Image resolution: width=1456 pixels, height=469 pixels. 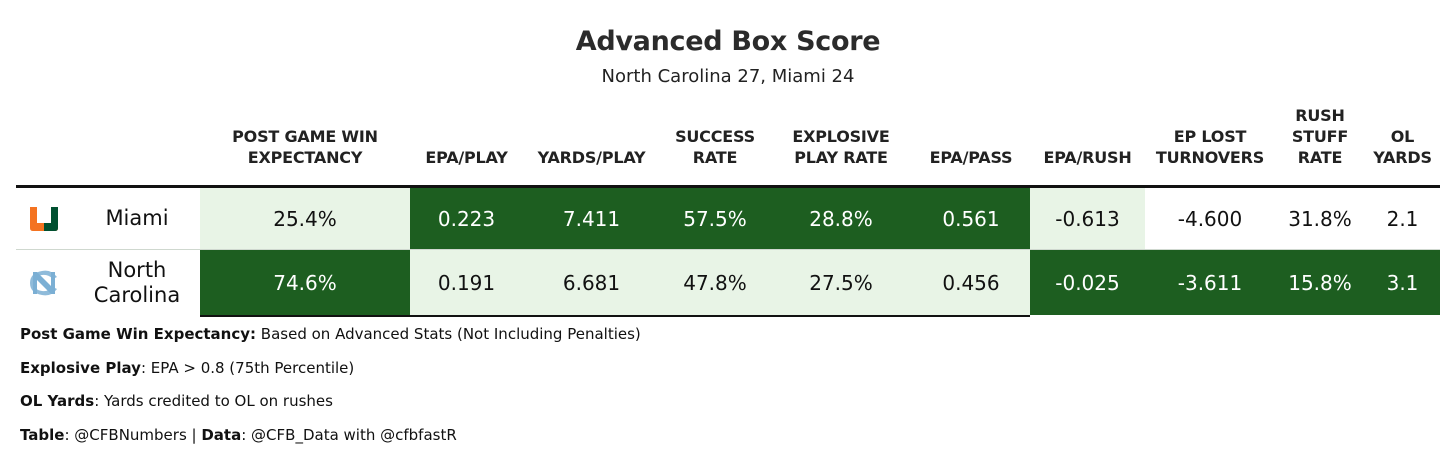 What do you see at coordinates (1402, 282) in the screenshot?
I see `cell-ol_yards: 3.1` at bounding box center [1402, 282].